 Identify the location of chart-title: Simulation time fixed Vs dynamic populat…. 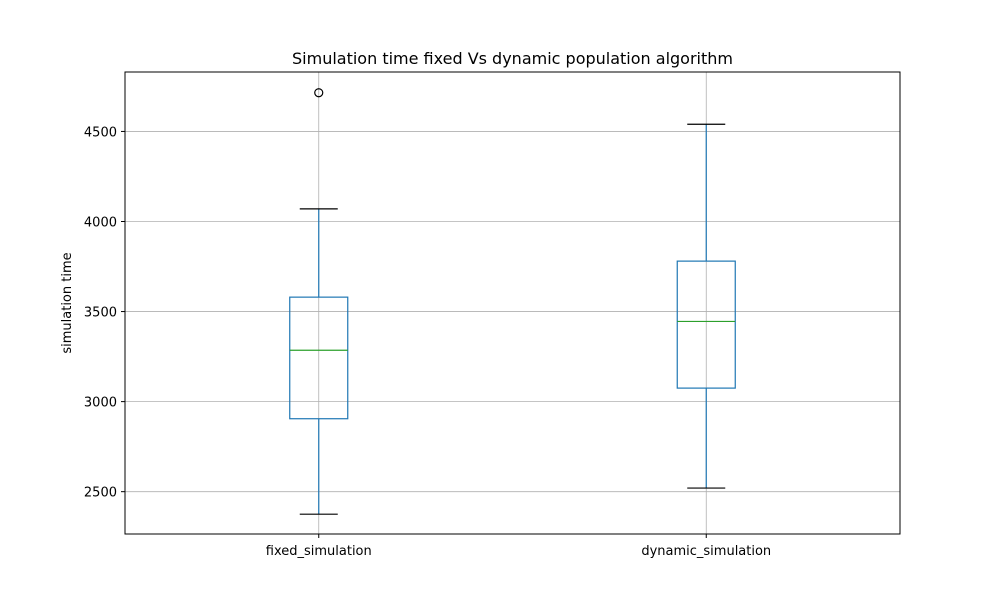
(512, 58).